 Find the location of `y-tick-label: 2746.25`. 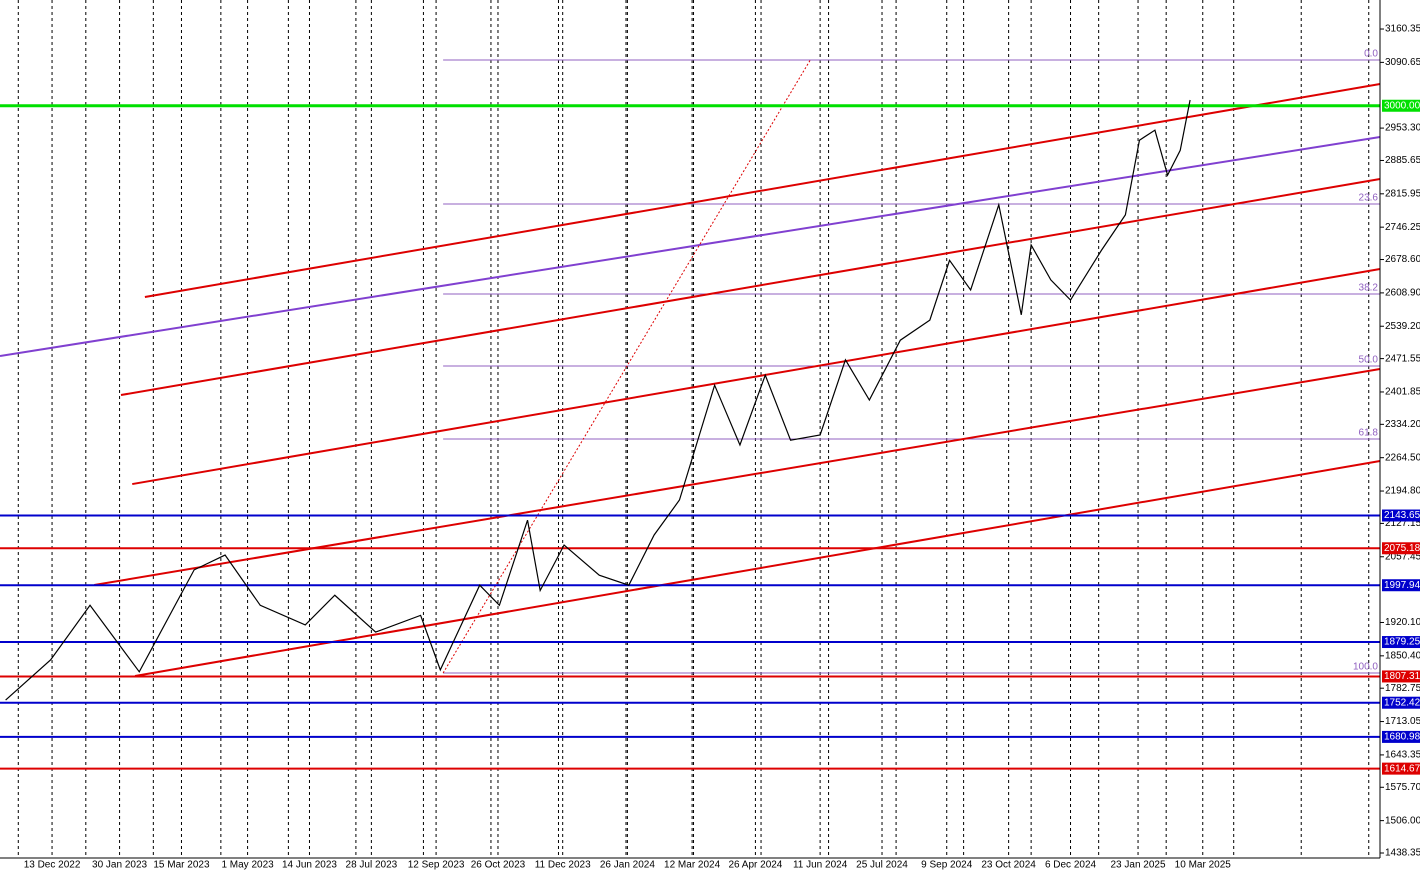

y-tick-label: 2746.25 is located at coordinates (1402, 227).